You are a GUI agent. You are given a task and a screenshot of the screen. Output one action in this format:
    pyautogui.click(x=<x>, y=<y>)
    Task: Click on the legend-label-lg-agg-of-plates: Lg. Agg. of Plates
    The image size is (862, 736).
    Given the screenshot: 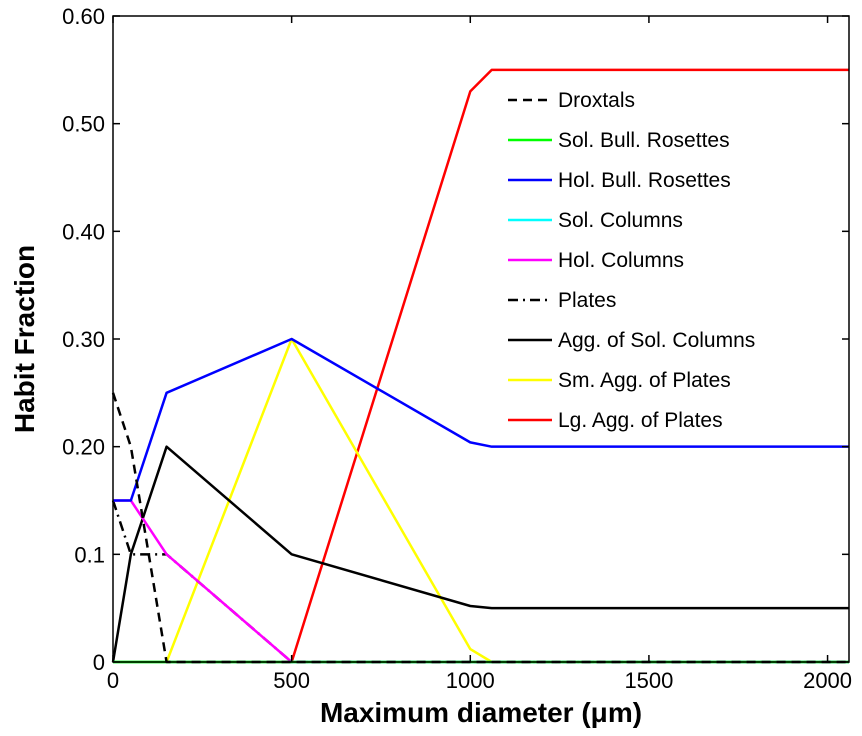 What is the action you would take?
    pyautogui.click(x=640, y=420)
    